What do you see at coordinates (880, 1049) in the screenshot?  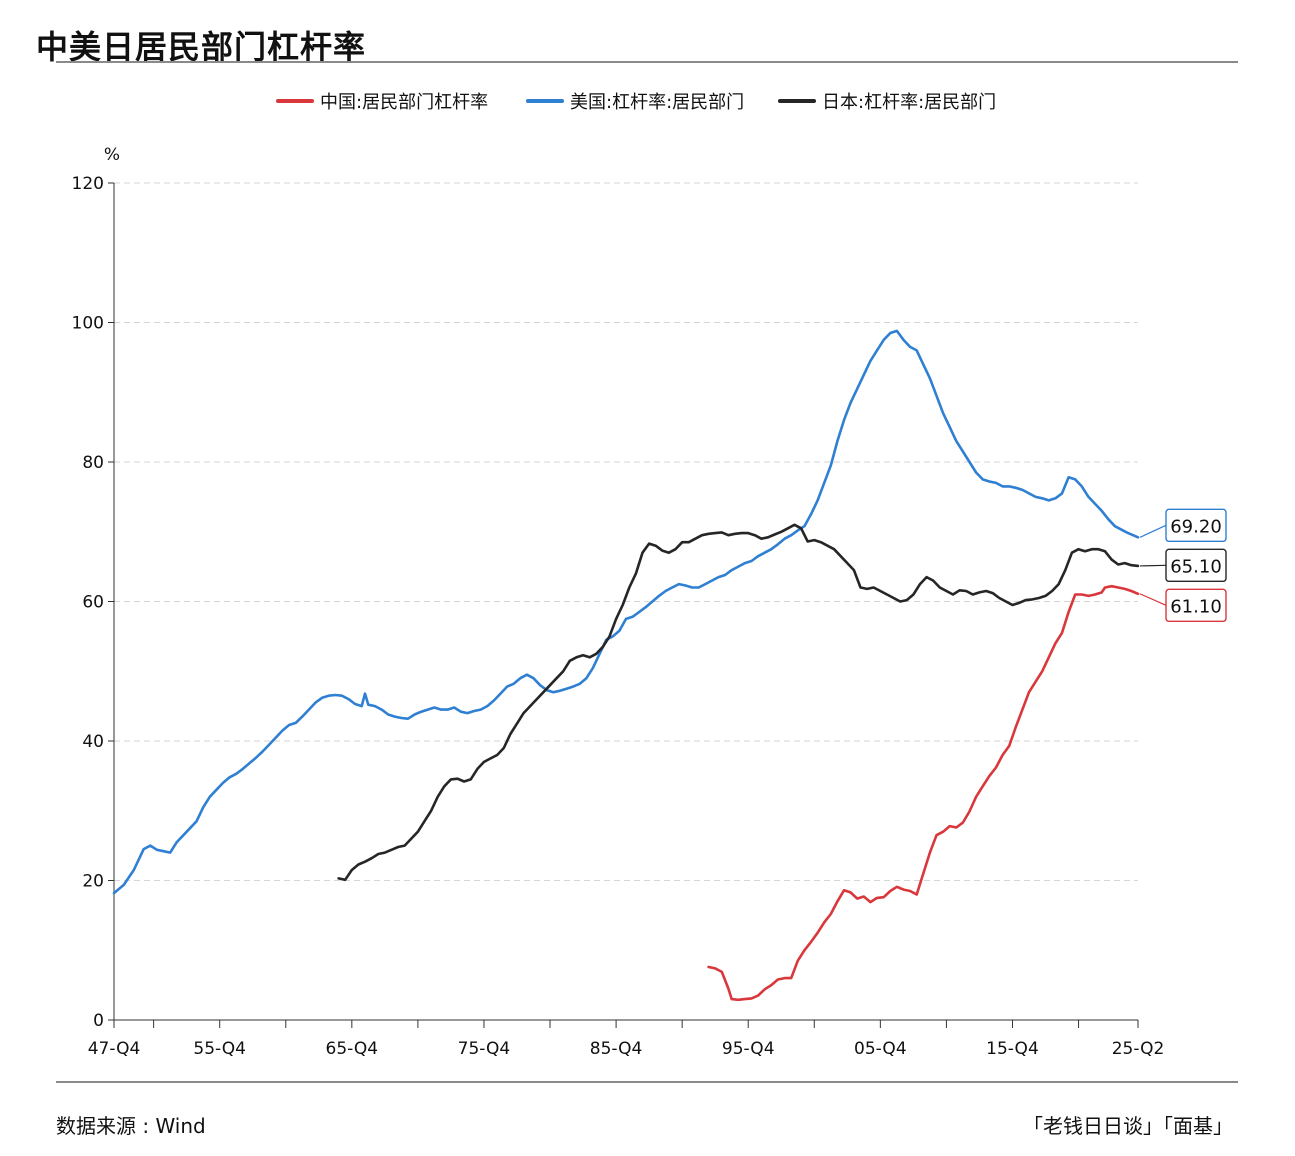 I see `x-tick-label: 05-Q4` at bounding box center [880, 1049].